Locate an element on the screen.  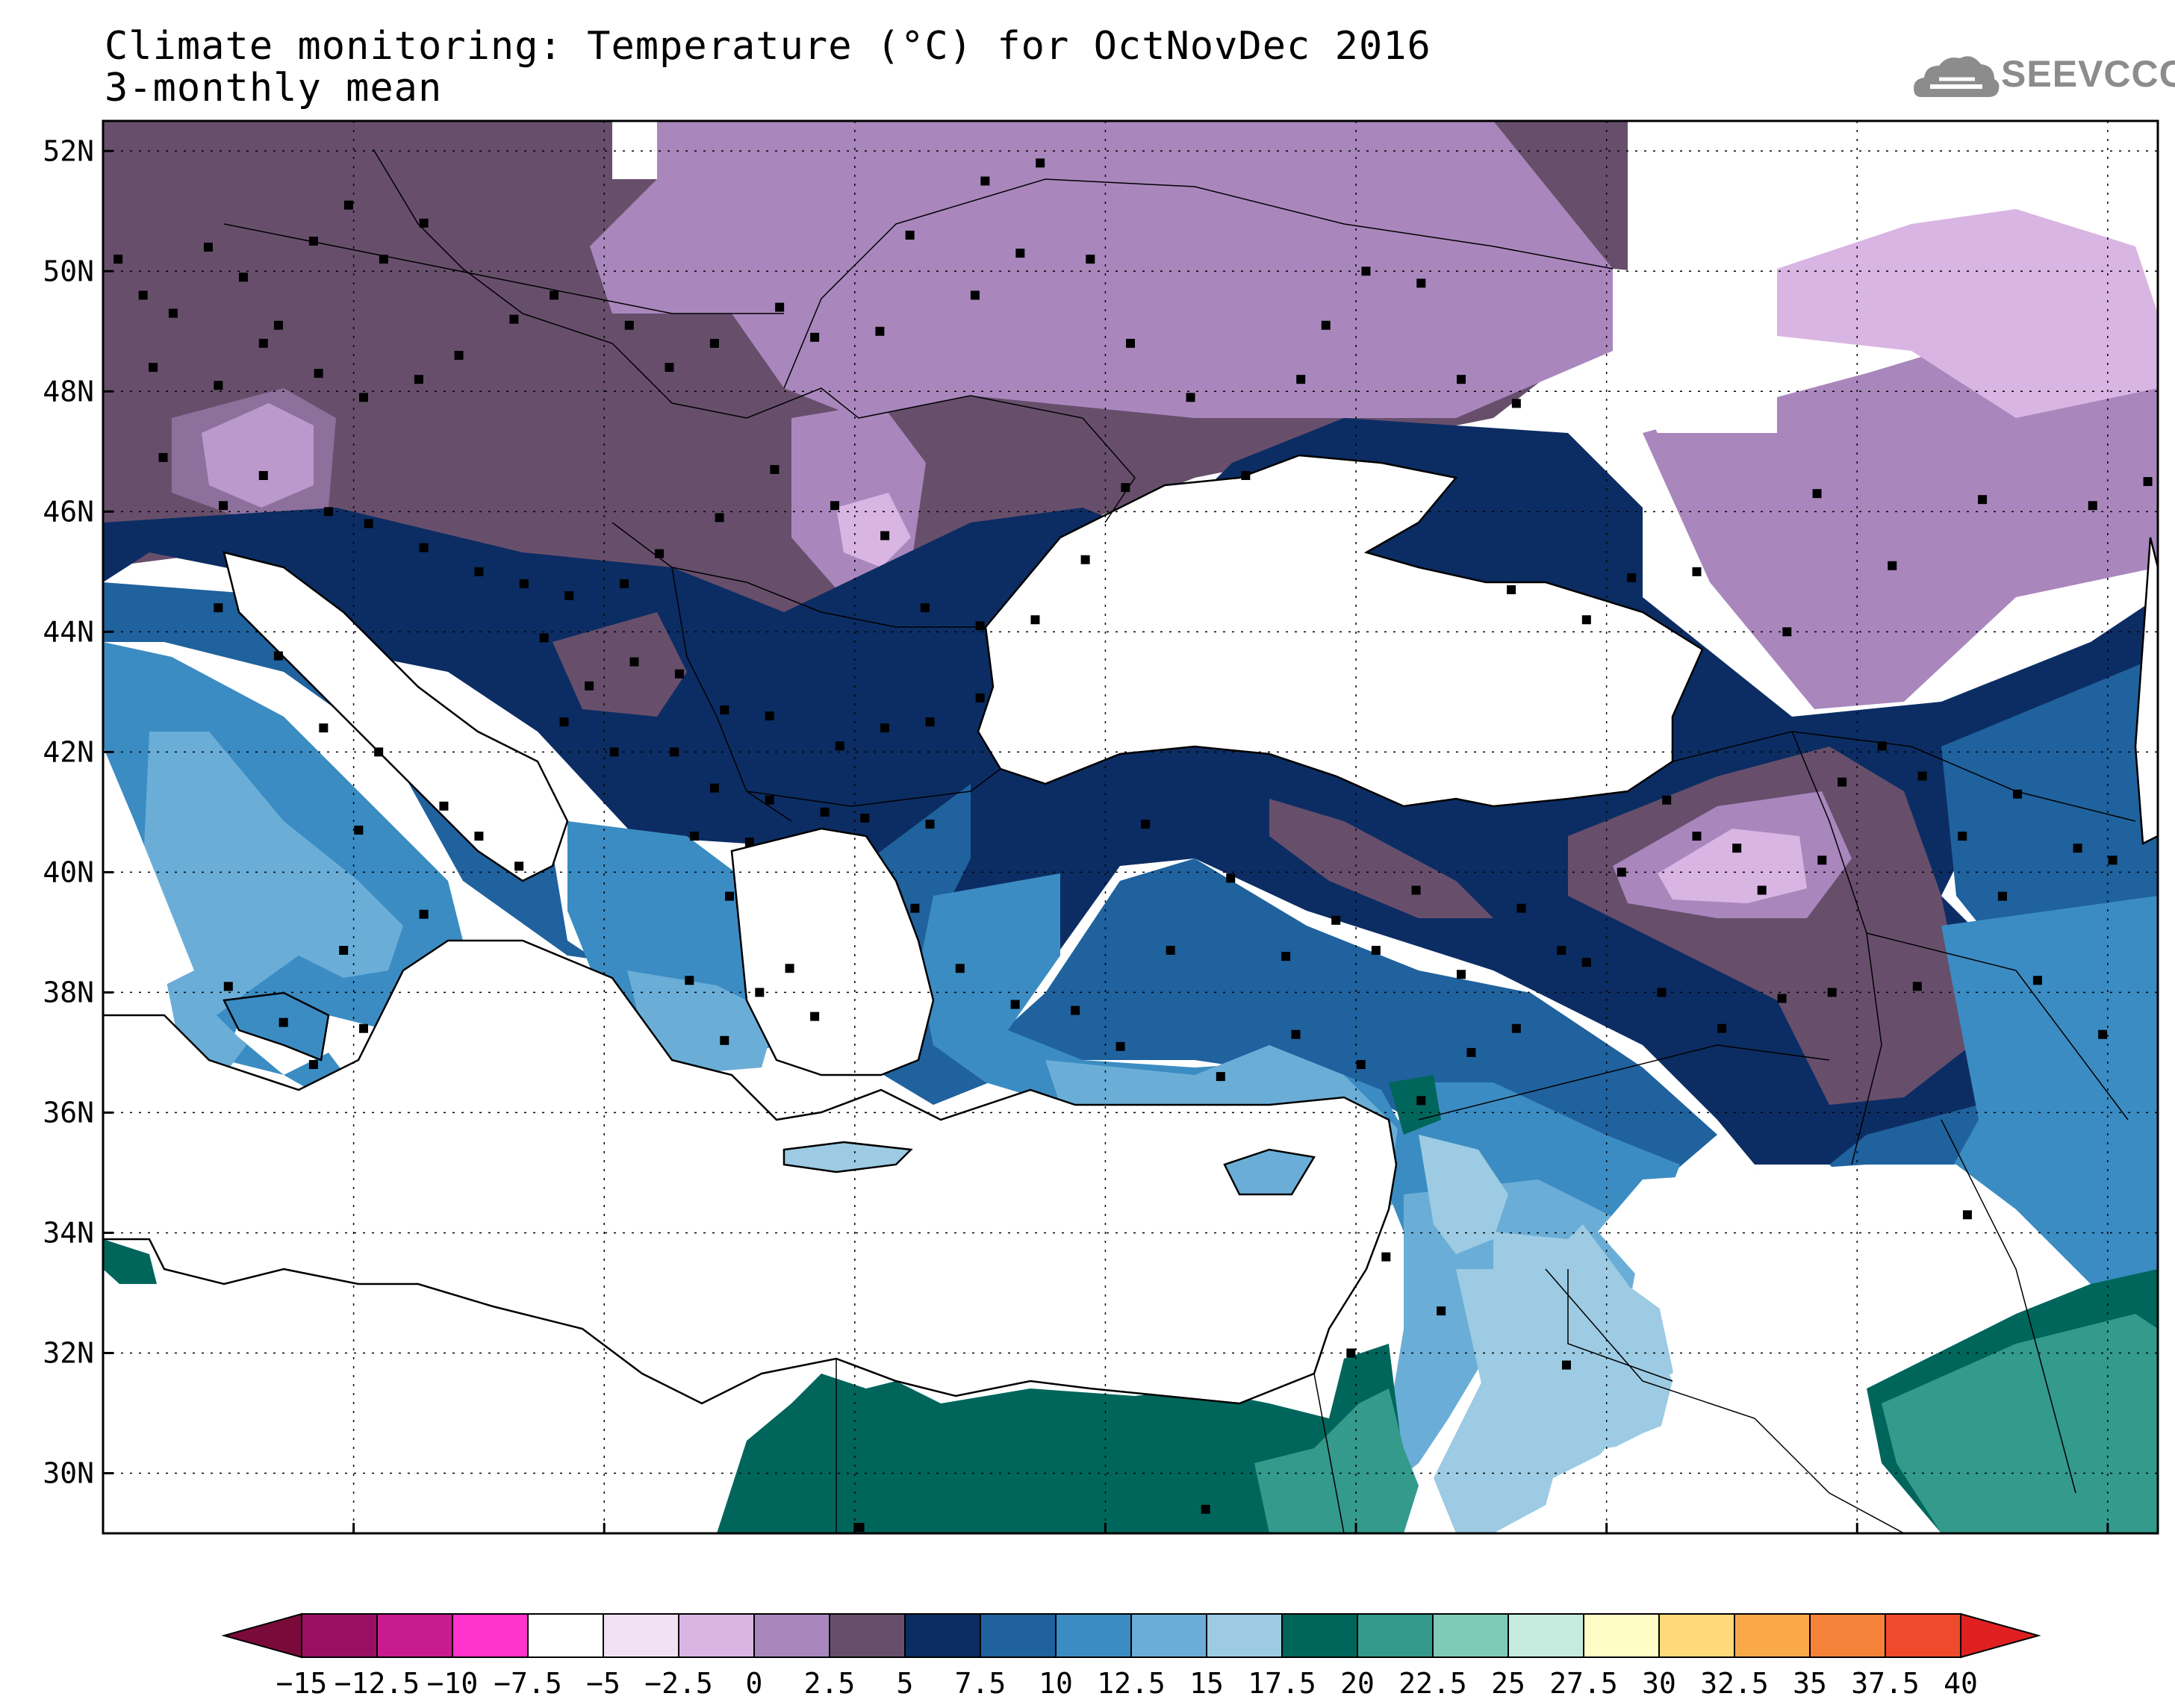
island-sicily is located at coordinates (276, 1026).